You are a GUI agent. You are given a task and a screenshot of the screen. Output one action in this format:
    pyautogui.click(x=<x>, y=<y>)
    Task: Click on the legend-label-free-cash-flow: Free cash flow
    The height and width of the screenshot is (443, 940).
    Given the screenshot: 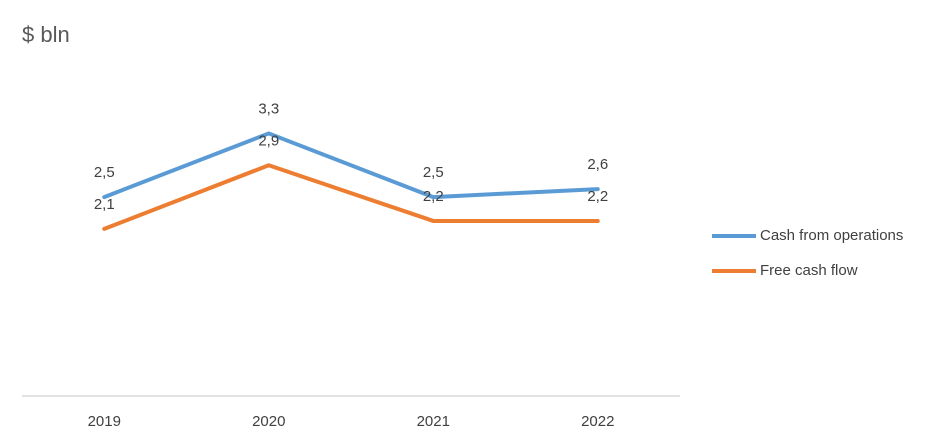 What is the action you would take?
    pyautogui.click(x=809, y=270)
    